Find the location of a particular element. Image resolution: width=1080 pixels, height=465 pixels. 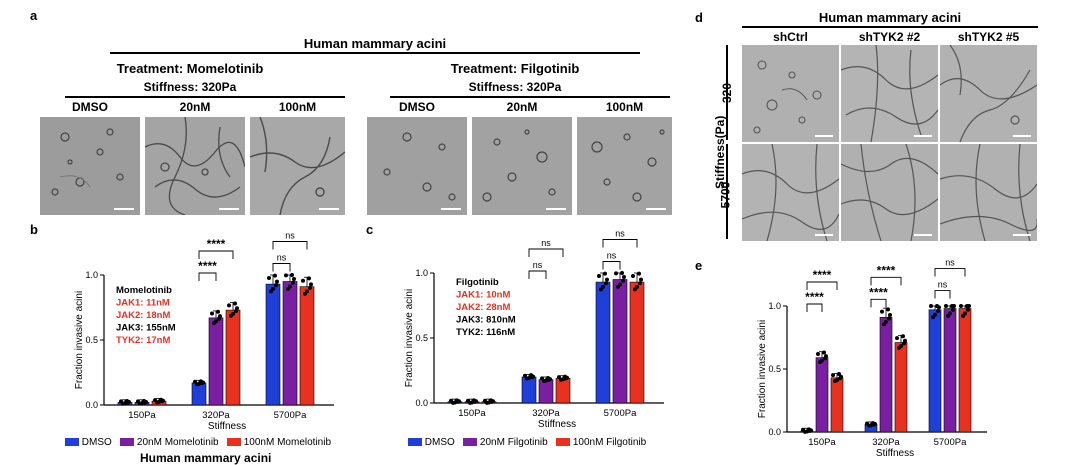

ic50-annotation: JAK1: 11nM is located at coordinates (143, 303).